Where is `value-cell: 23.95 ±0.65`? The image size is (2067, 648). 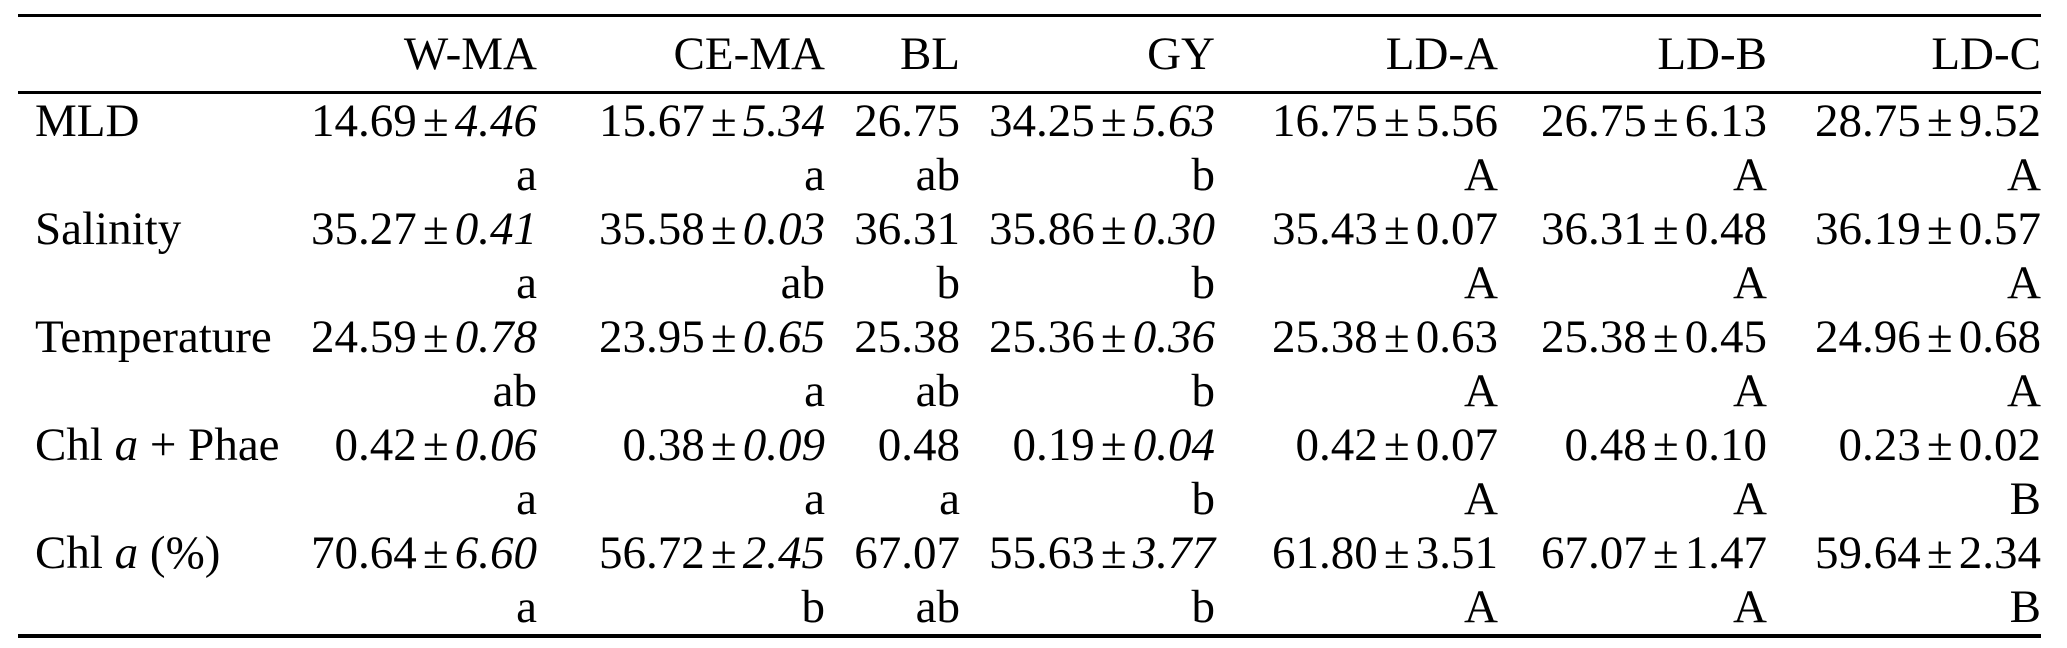 value-cell: 23.95 ±0.65 is located at coordinates (681, 337).